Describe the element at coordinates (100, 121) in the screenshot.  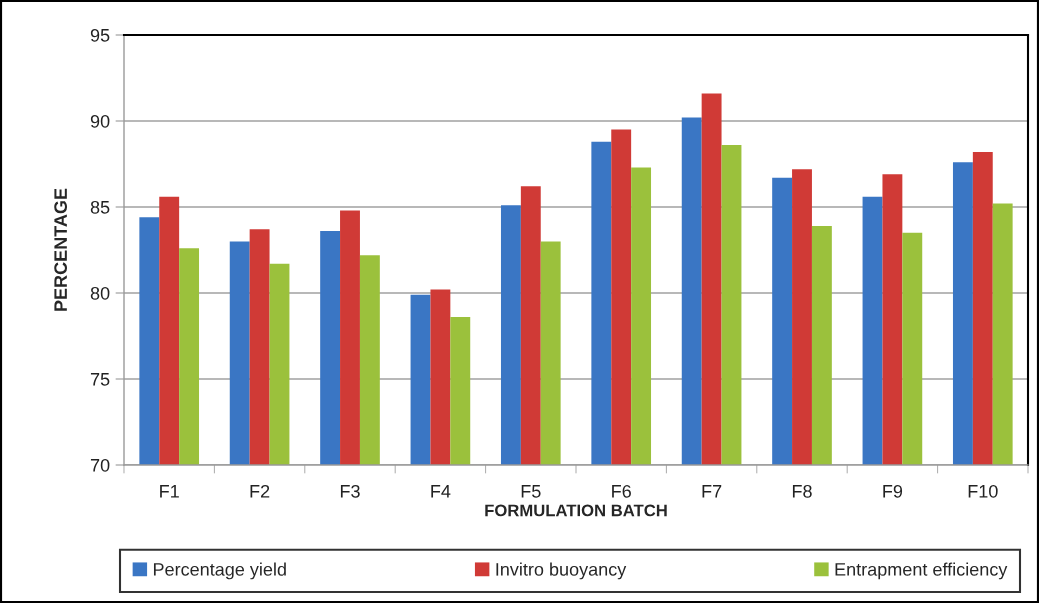
I see `y-tick-label: 90` at that location.